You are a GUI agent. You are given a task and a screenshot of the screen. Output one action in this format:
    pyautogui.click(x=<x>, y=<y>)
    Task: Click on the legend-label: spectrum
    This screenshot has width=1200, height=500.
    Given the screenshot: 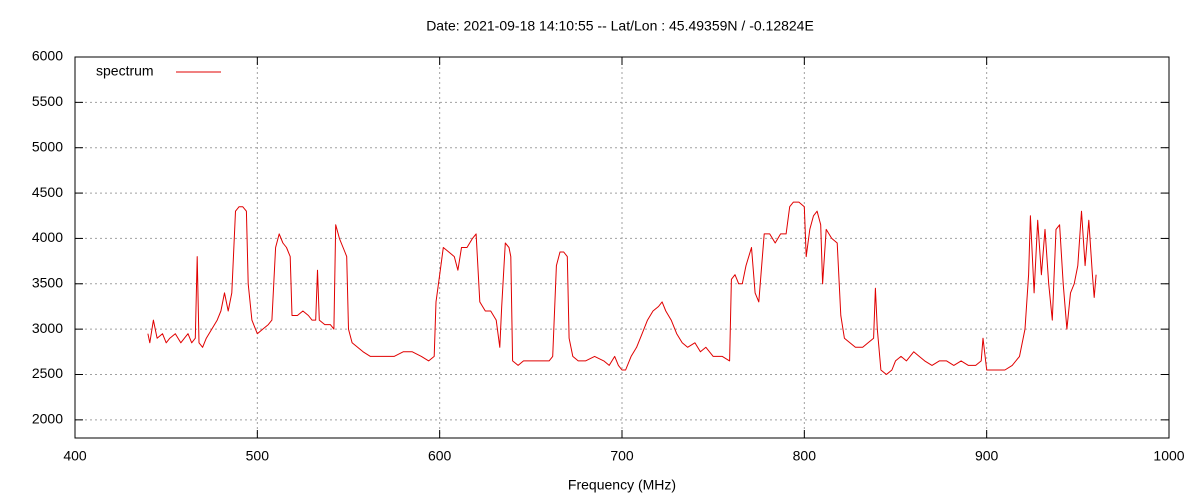 What is the action you would take?
    pyautogui.click(x=125, y=71)
    